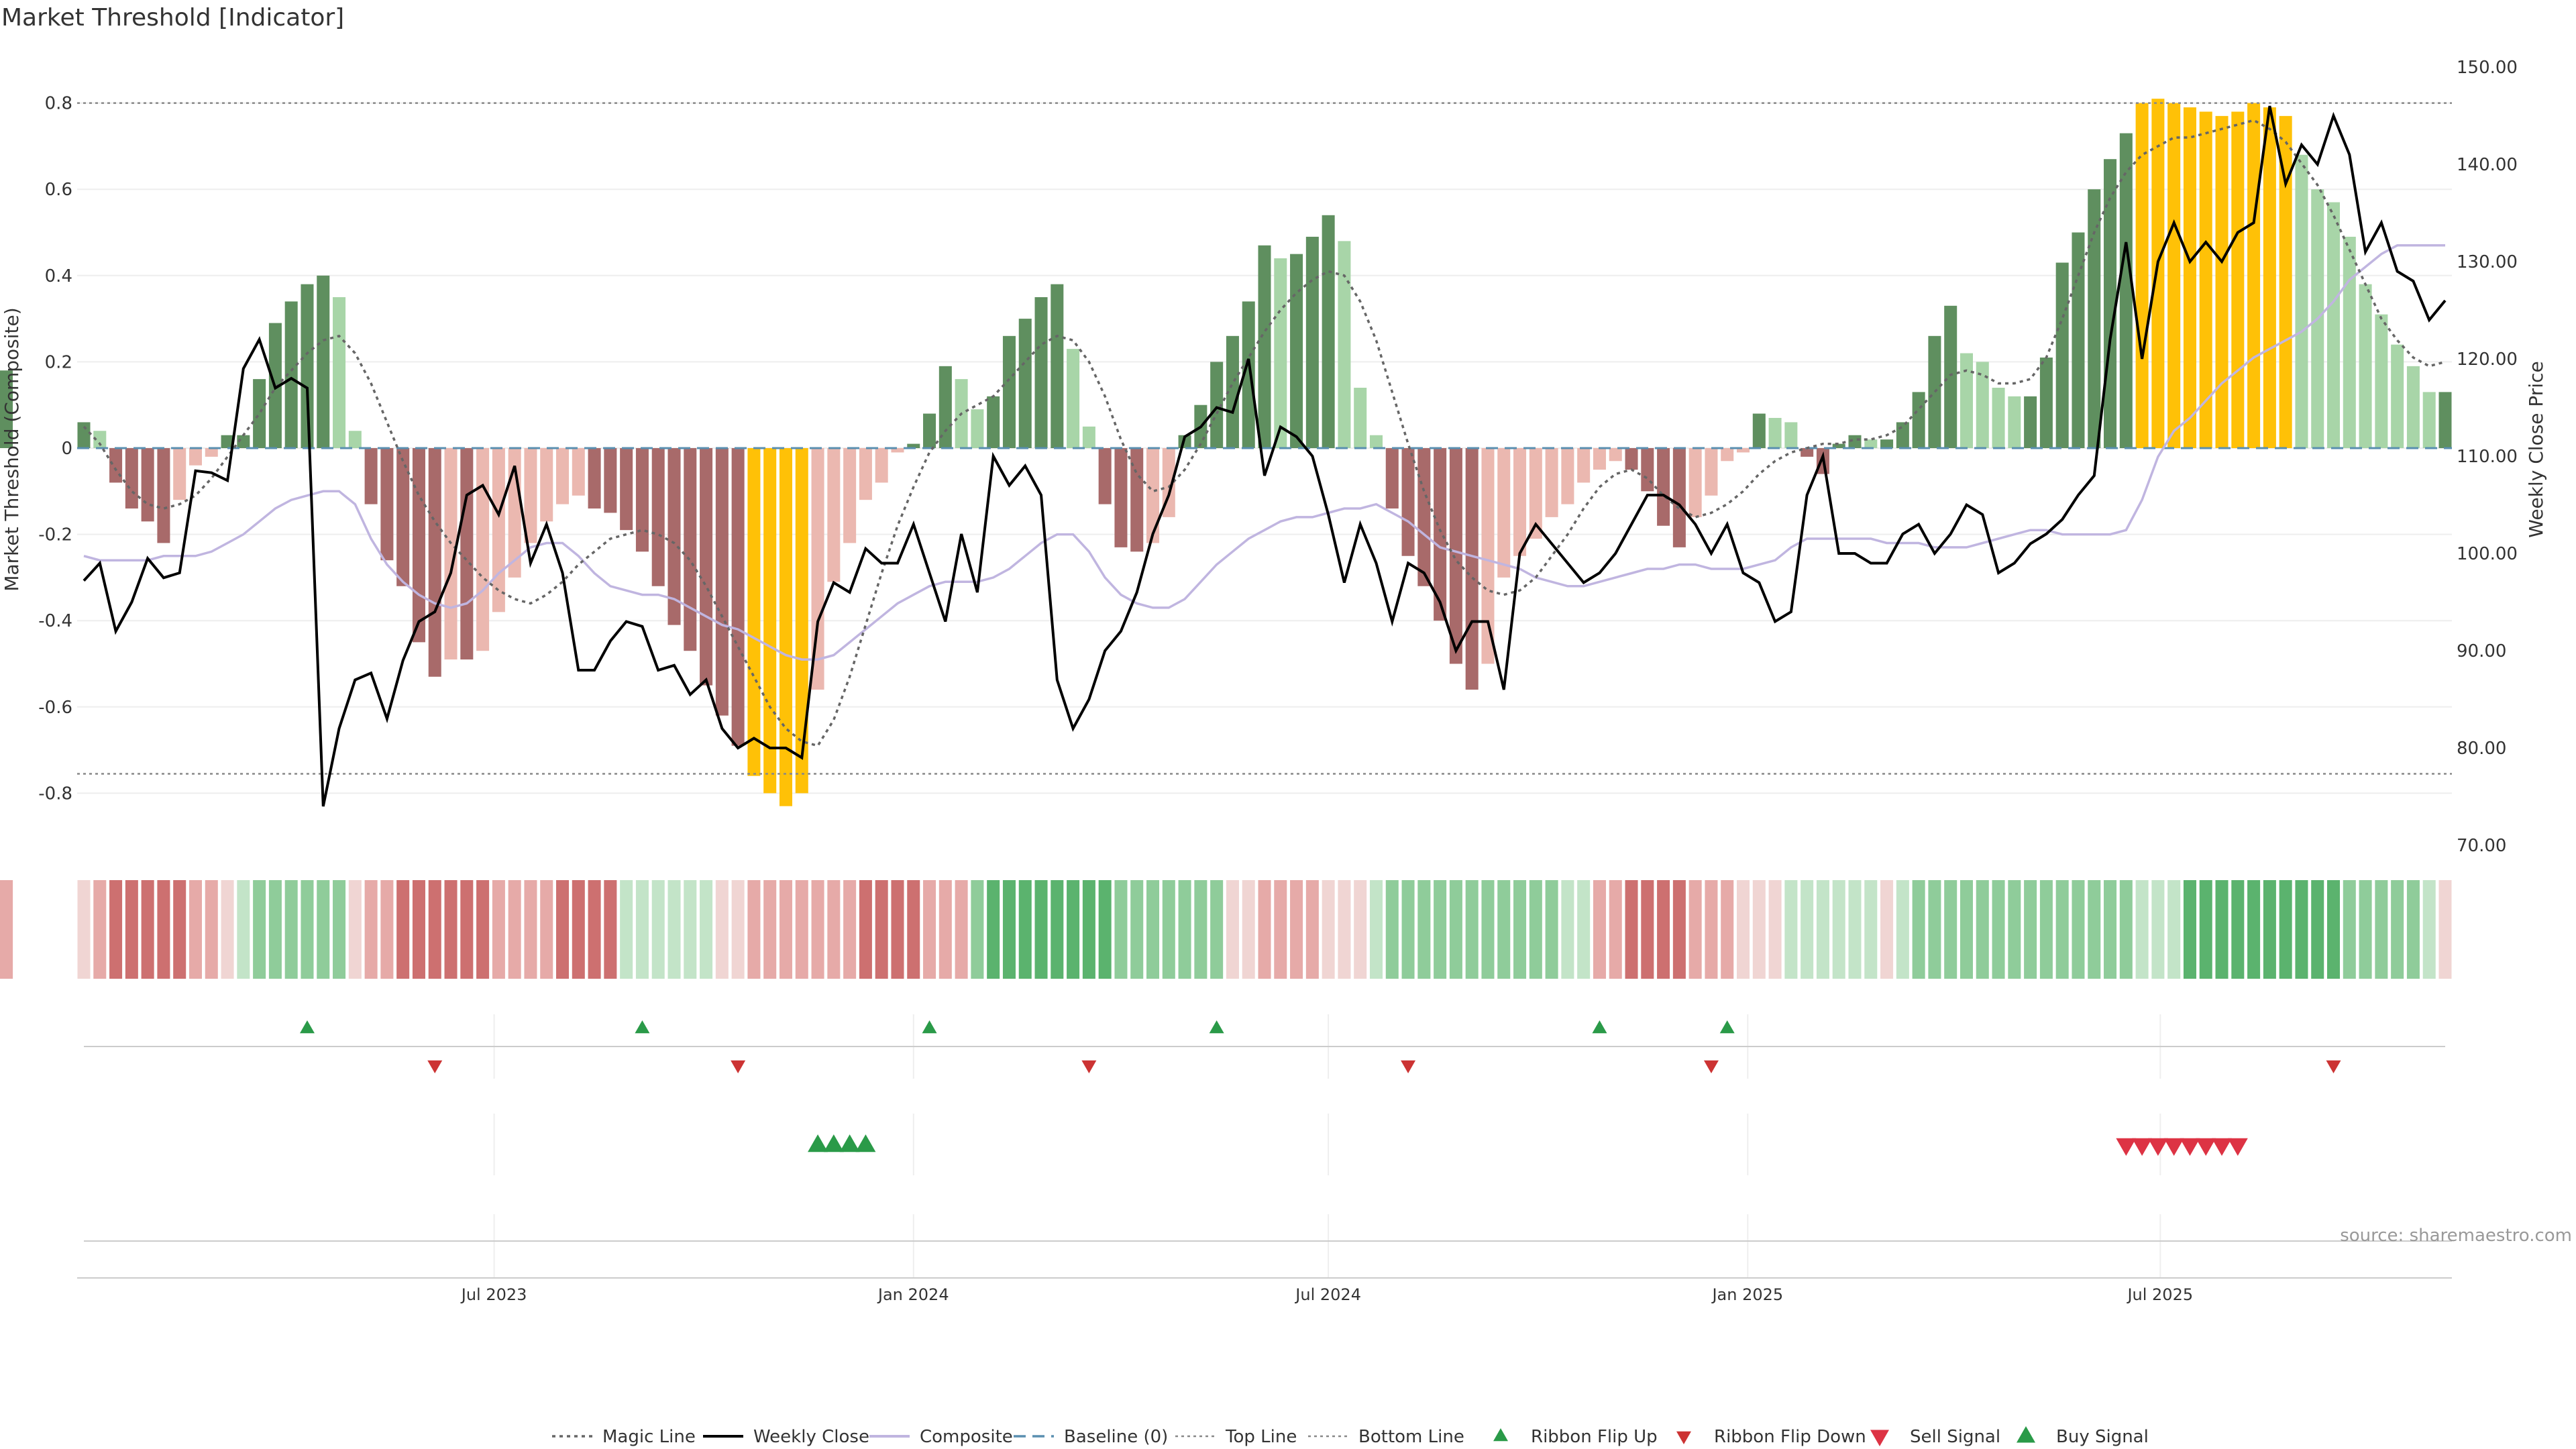 The image size is (2576, 1449). I want to click on y-tick-label: -0.4, so click(55, 621).